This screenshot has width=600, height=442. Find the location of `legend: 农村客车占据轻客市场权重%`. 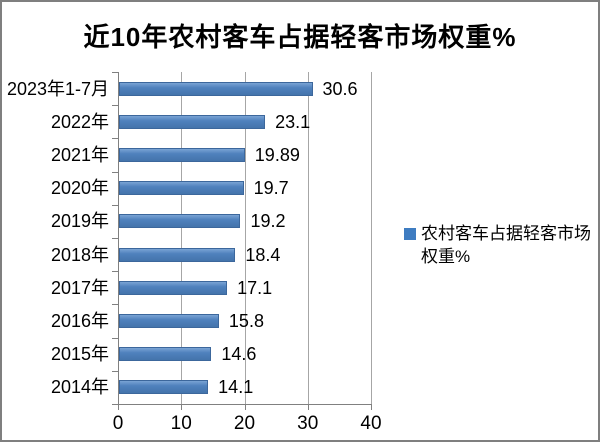

legend: 农村客车占据轻客市场权重% is located at coordinates (498, 245).